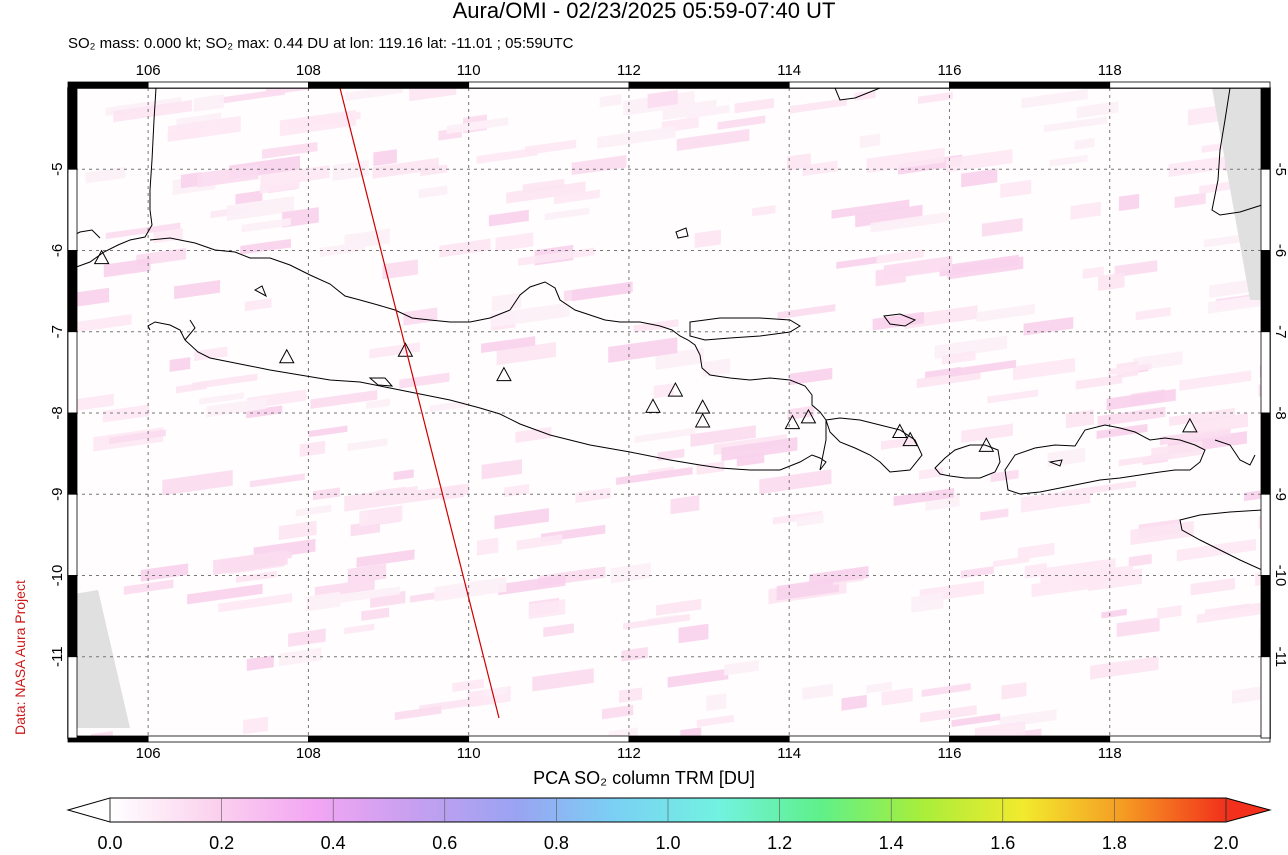 The width and height of the screenshot is (1288, 855). Describe the element at coordinates (333, 843) in the screenshot. I see `colorbar-tick-label: 0.4` at that location.